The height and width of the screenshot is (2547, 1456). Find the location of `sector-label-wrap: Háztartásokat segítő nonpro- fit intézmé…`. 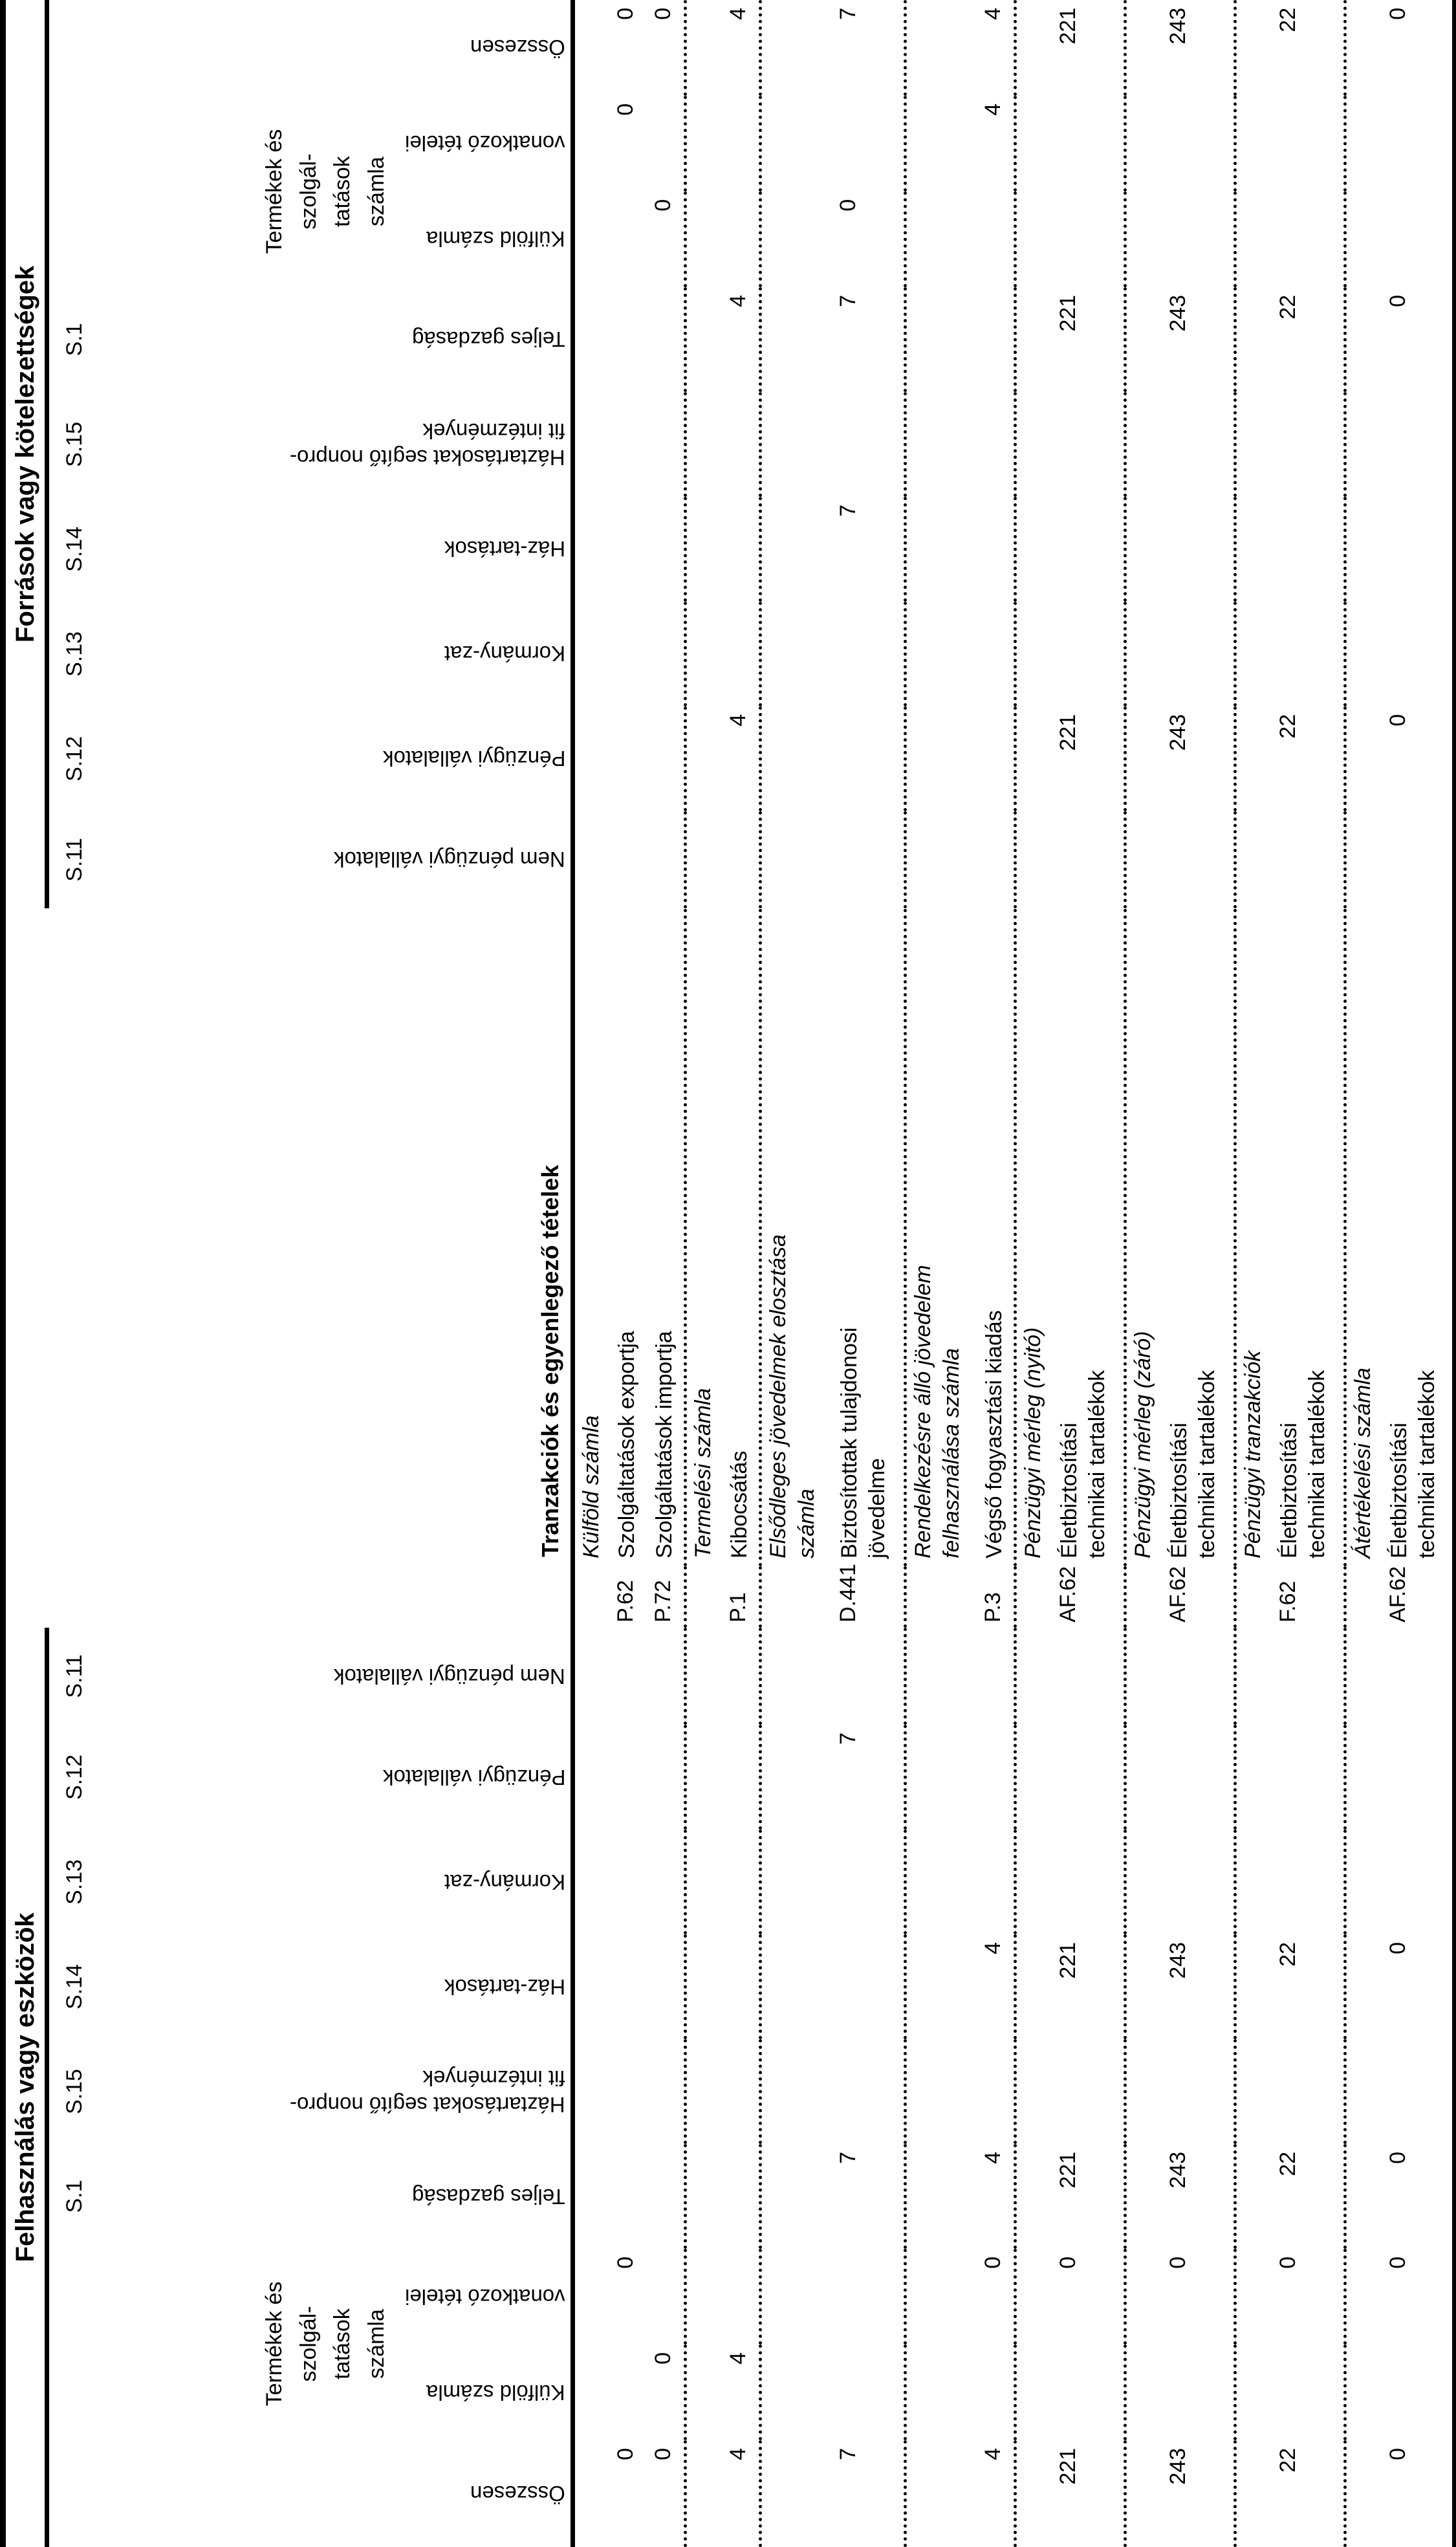

sector-label-wrap: Háztartásokat segítő nonpro- fit intézmé… is located at coordinates (427, 2091).